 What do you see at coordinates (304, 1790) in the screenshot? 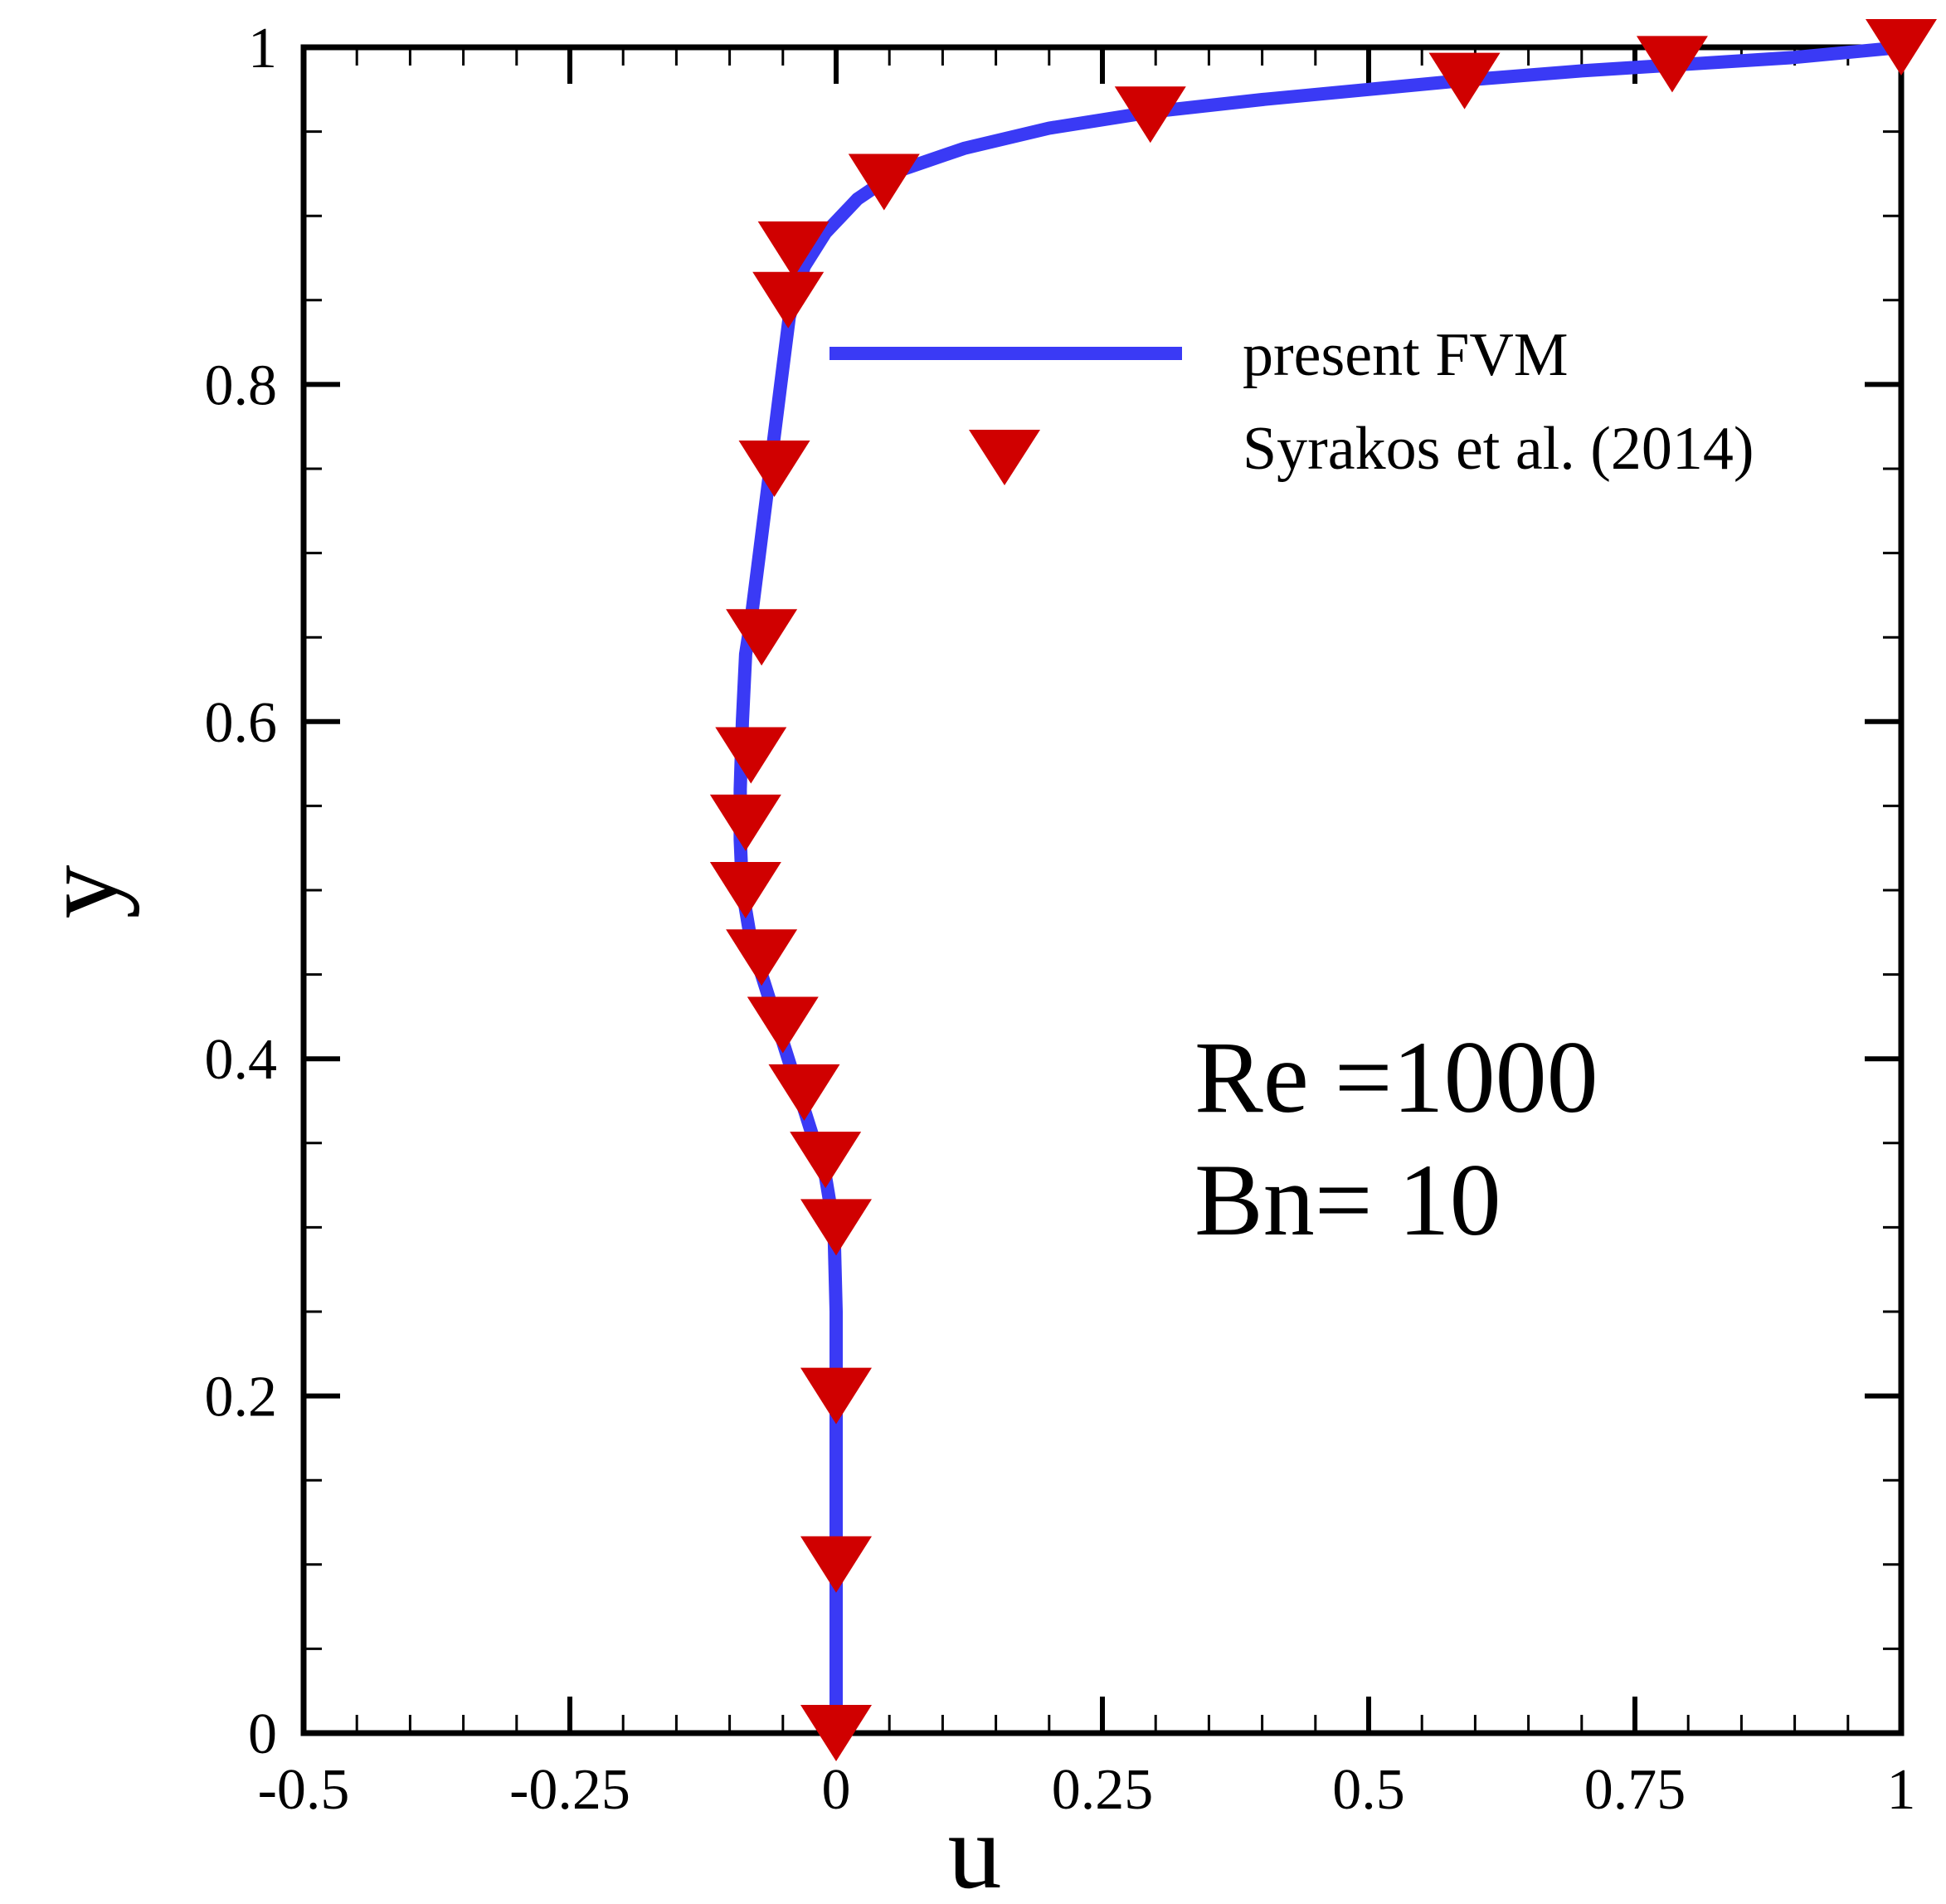
I see `x-tick-label: -0.5` at bounding box center [304, 1790].